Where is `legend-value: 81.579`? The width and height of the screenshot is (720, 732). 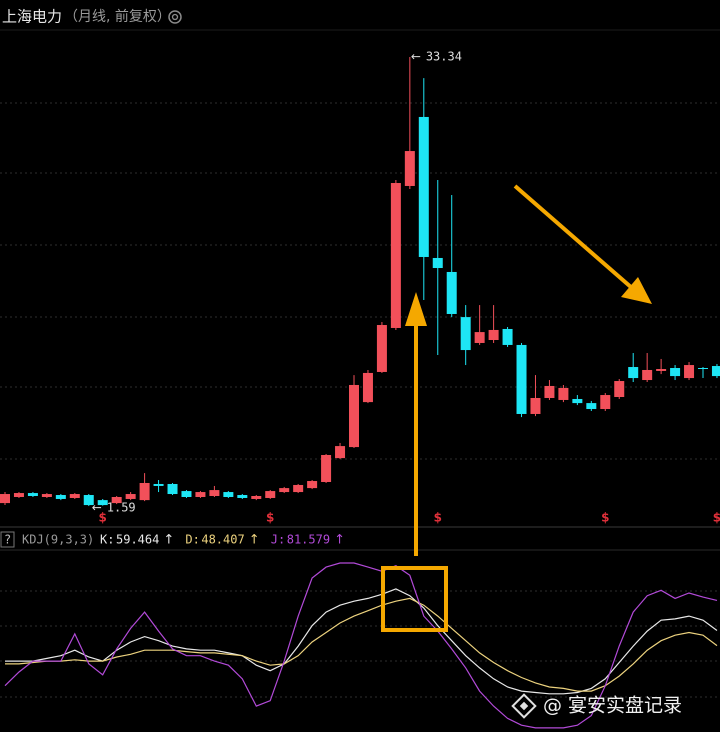
legend-value: 81.579 is located at coordinates (308, 540).